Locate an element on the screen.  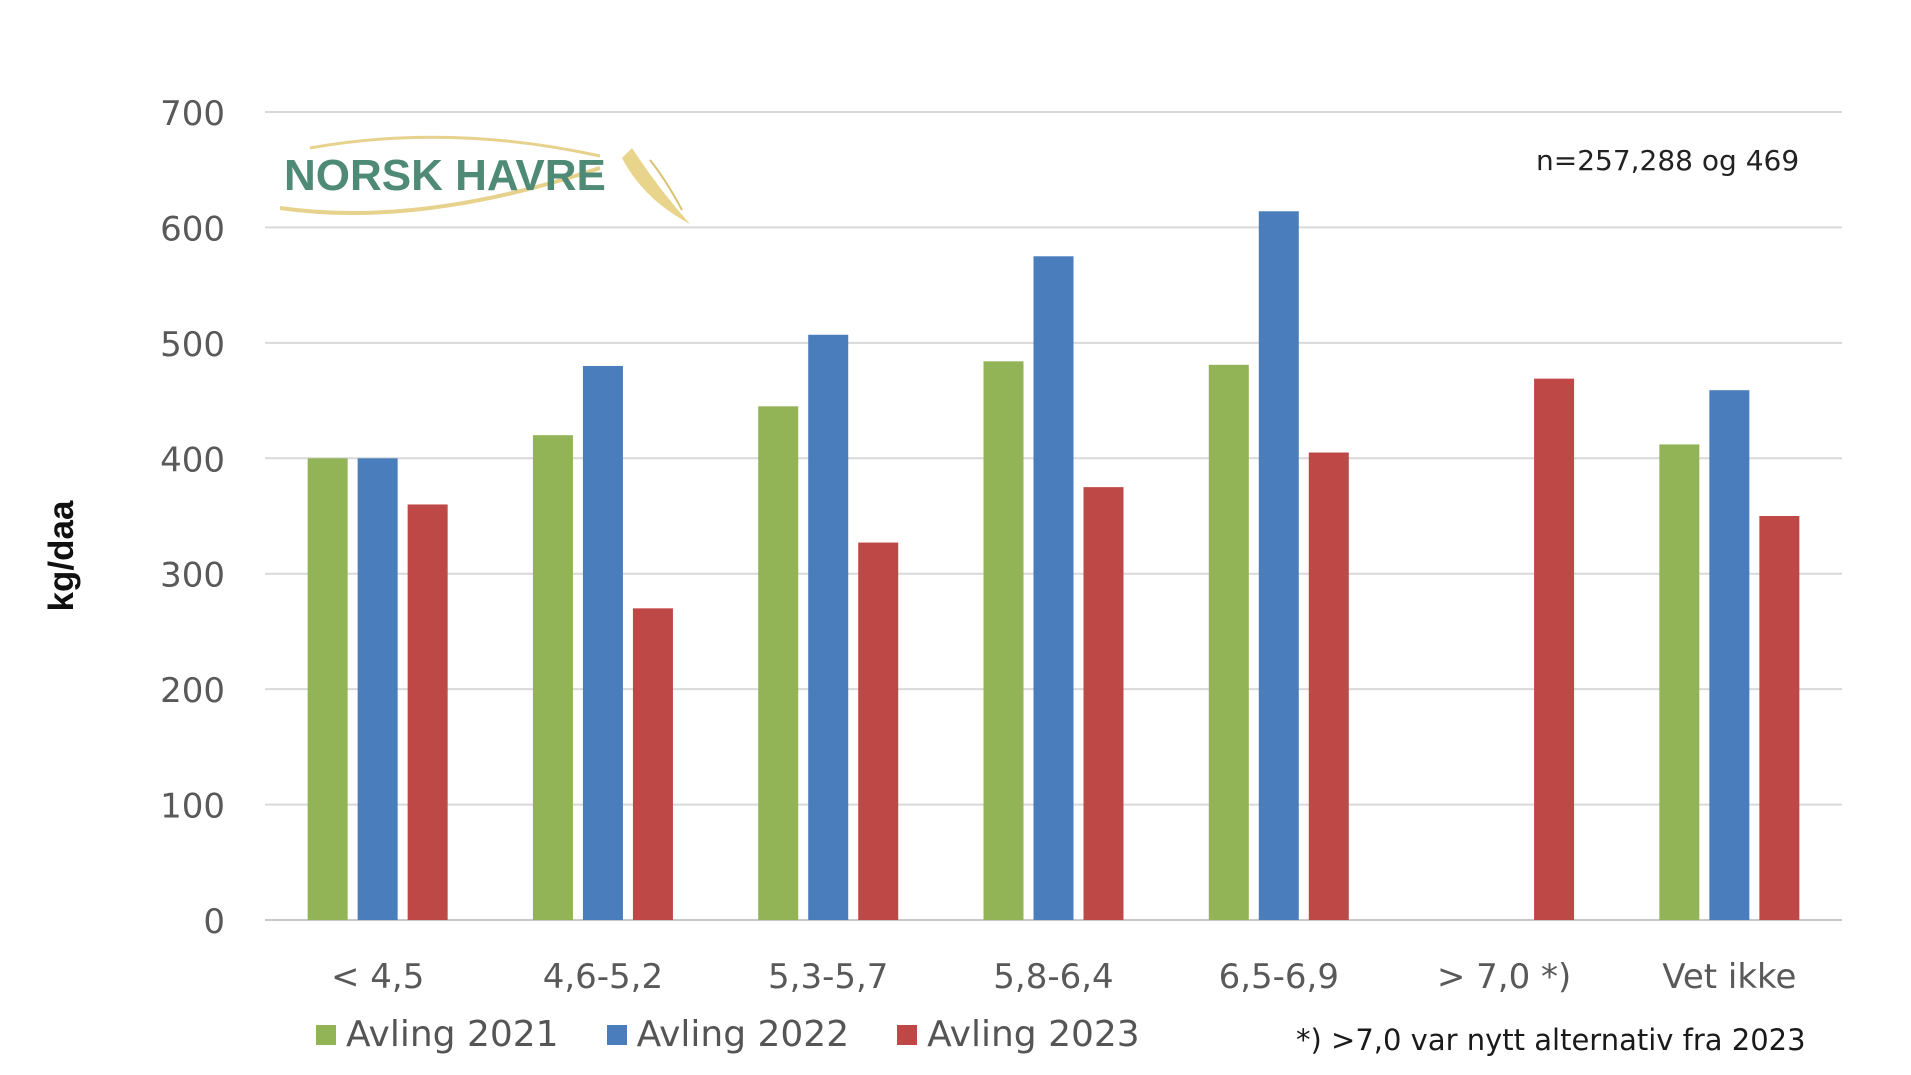
y-tick-label: 500 is located at coordinates (192, 345).